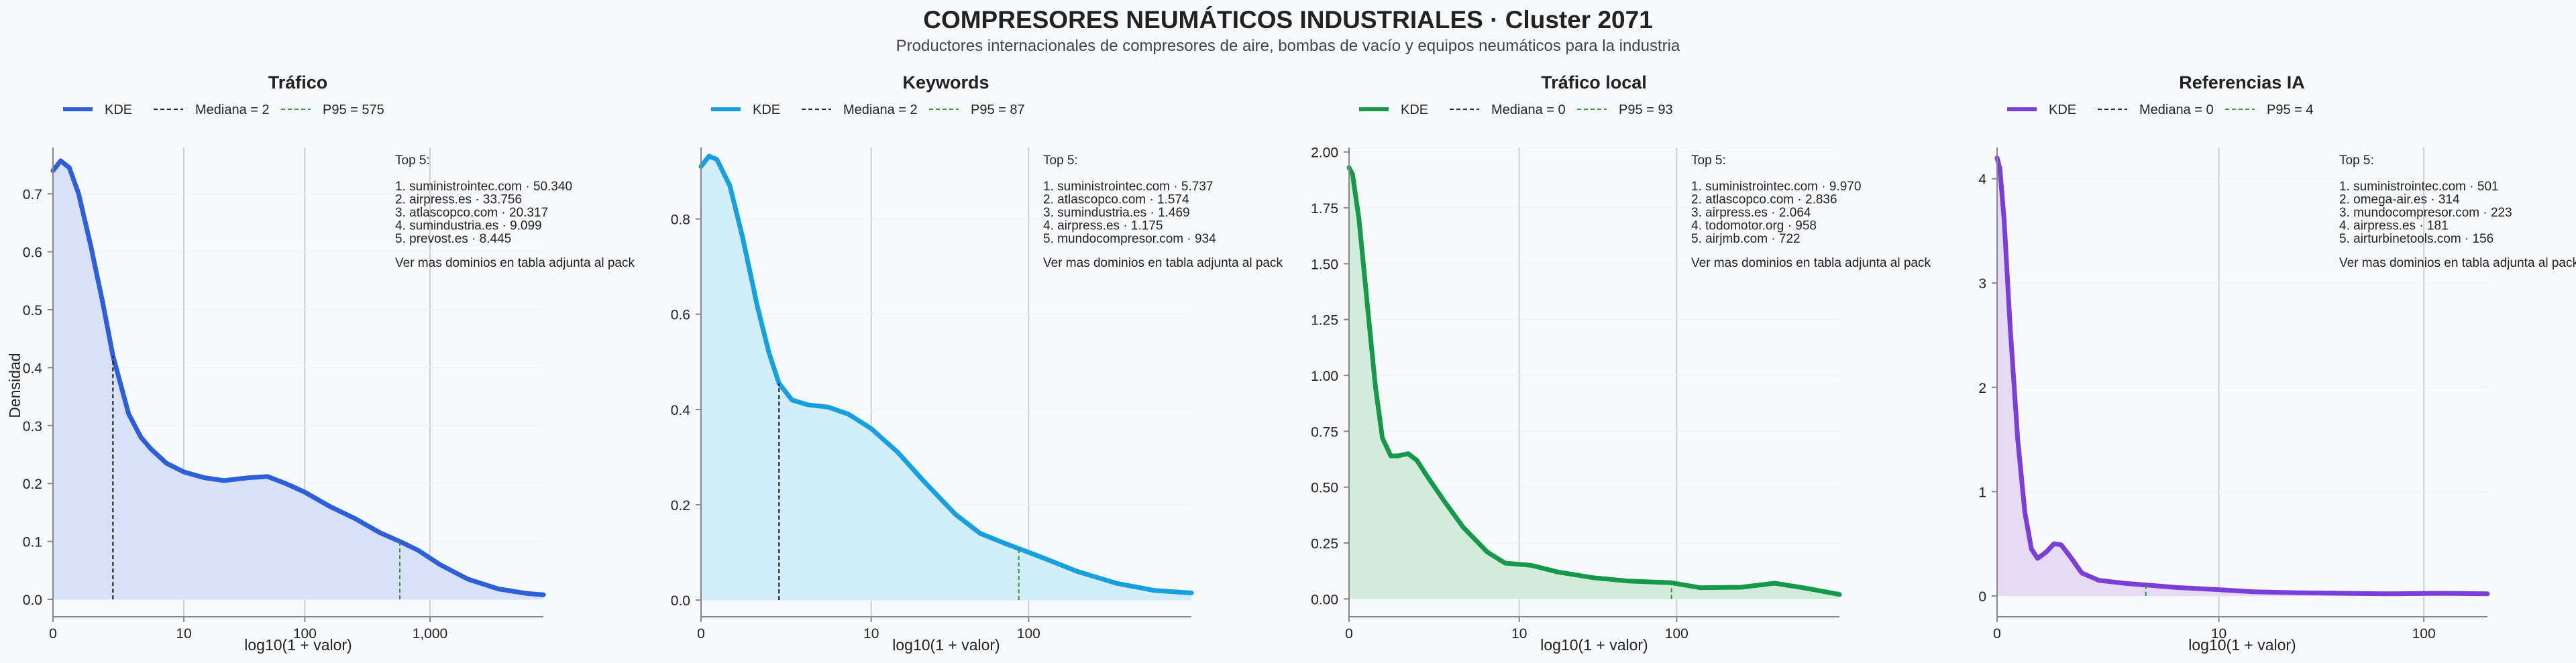 The width and height of the screenshot is (2576, 663). I want to click on y-tick-label: 0.50, so click(1324, 488).